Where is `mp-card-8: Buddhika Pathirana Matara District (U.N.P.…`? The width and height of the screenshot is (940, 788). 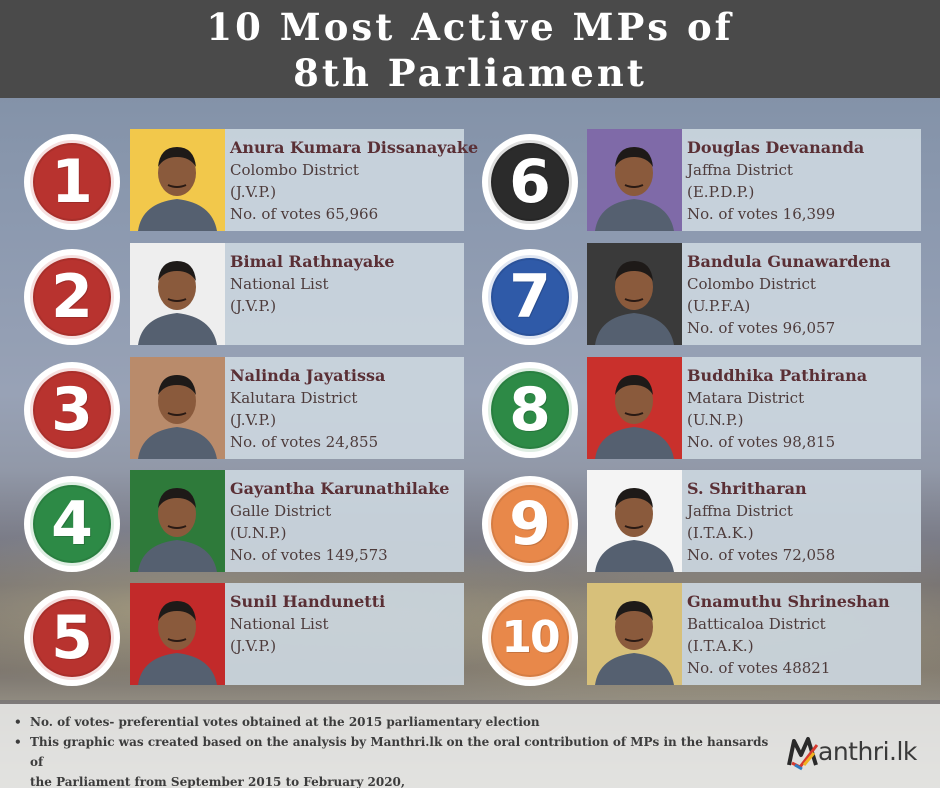 mp-card-8: Buddhika Pathirana Matara District (U.N.P.… is located at coordinates (754, 408).